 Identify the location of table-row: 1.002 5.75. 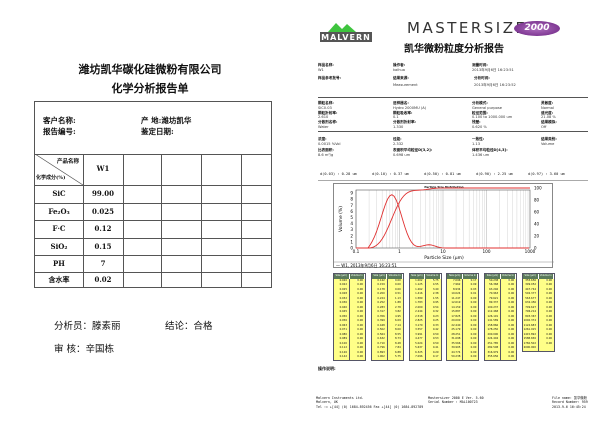
(425, 280).